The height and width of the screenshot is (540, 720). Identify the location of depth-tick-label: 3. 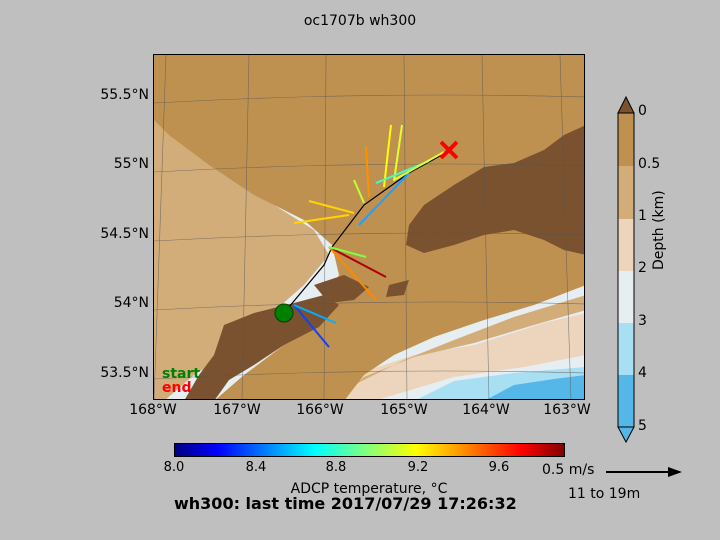
(642, 321).